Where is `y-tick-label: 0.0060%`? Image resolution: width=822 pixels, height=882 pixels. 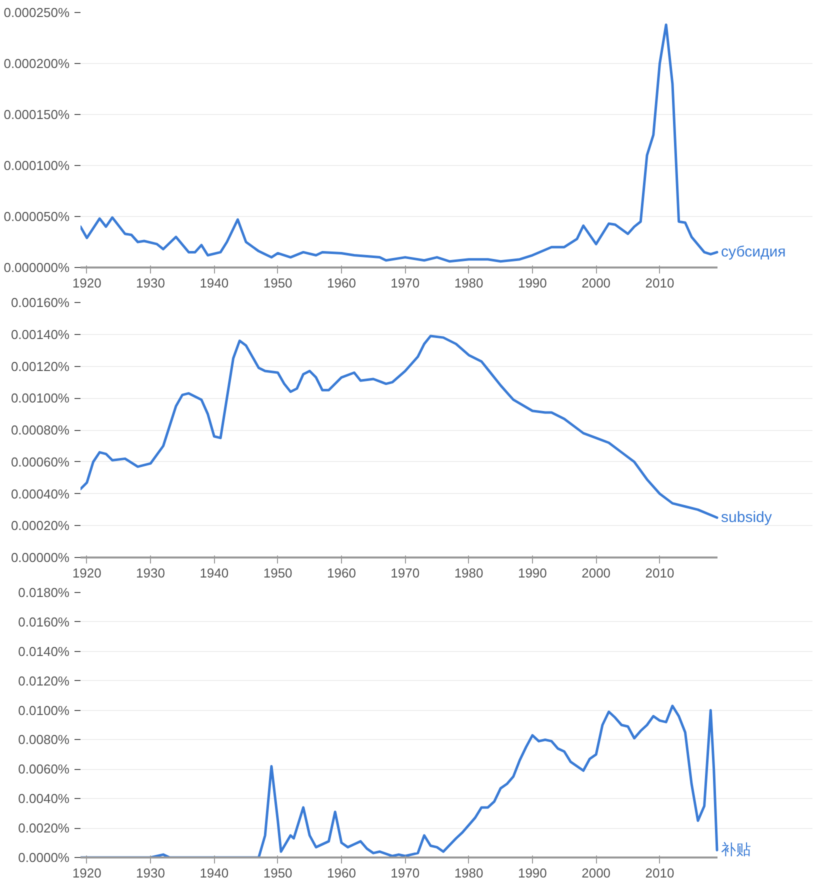
y-tick-label: 0.0060% is located at coordinates (44, 769).